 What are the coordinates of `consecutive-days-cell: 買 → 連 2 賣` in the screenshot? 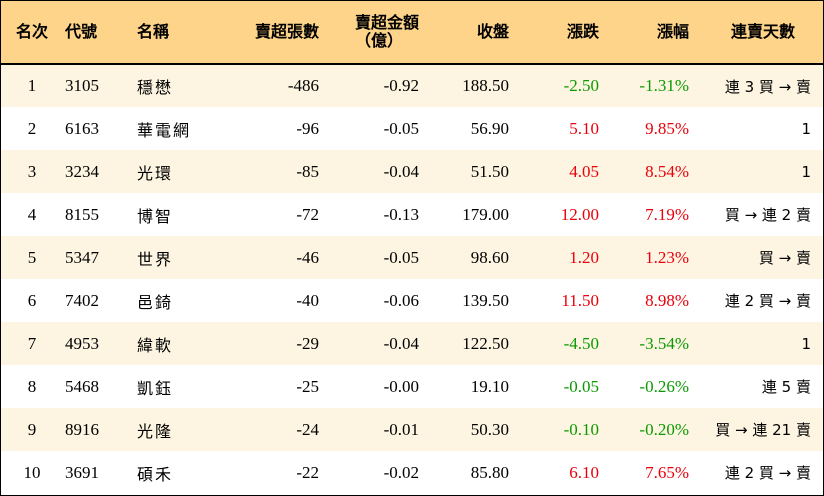 It's located at (756, 214).